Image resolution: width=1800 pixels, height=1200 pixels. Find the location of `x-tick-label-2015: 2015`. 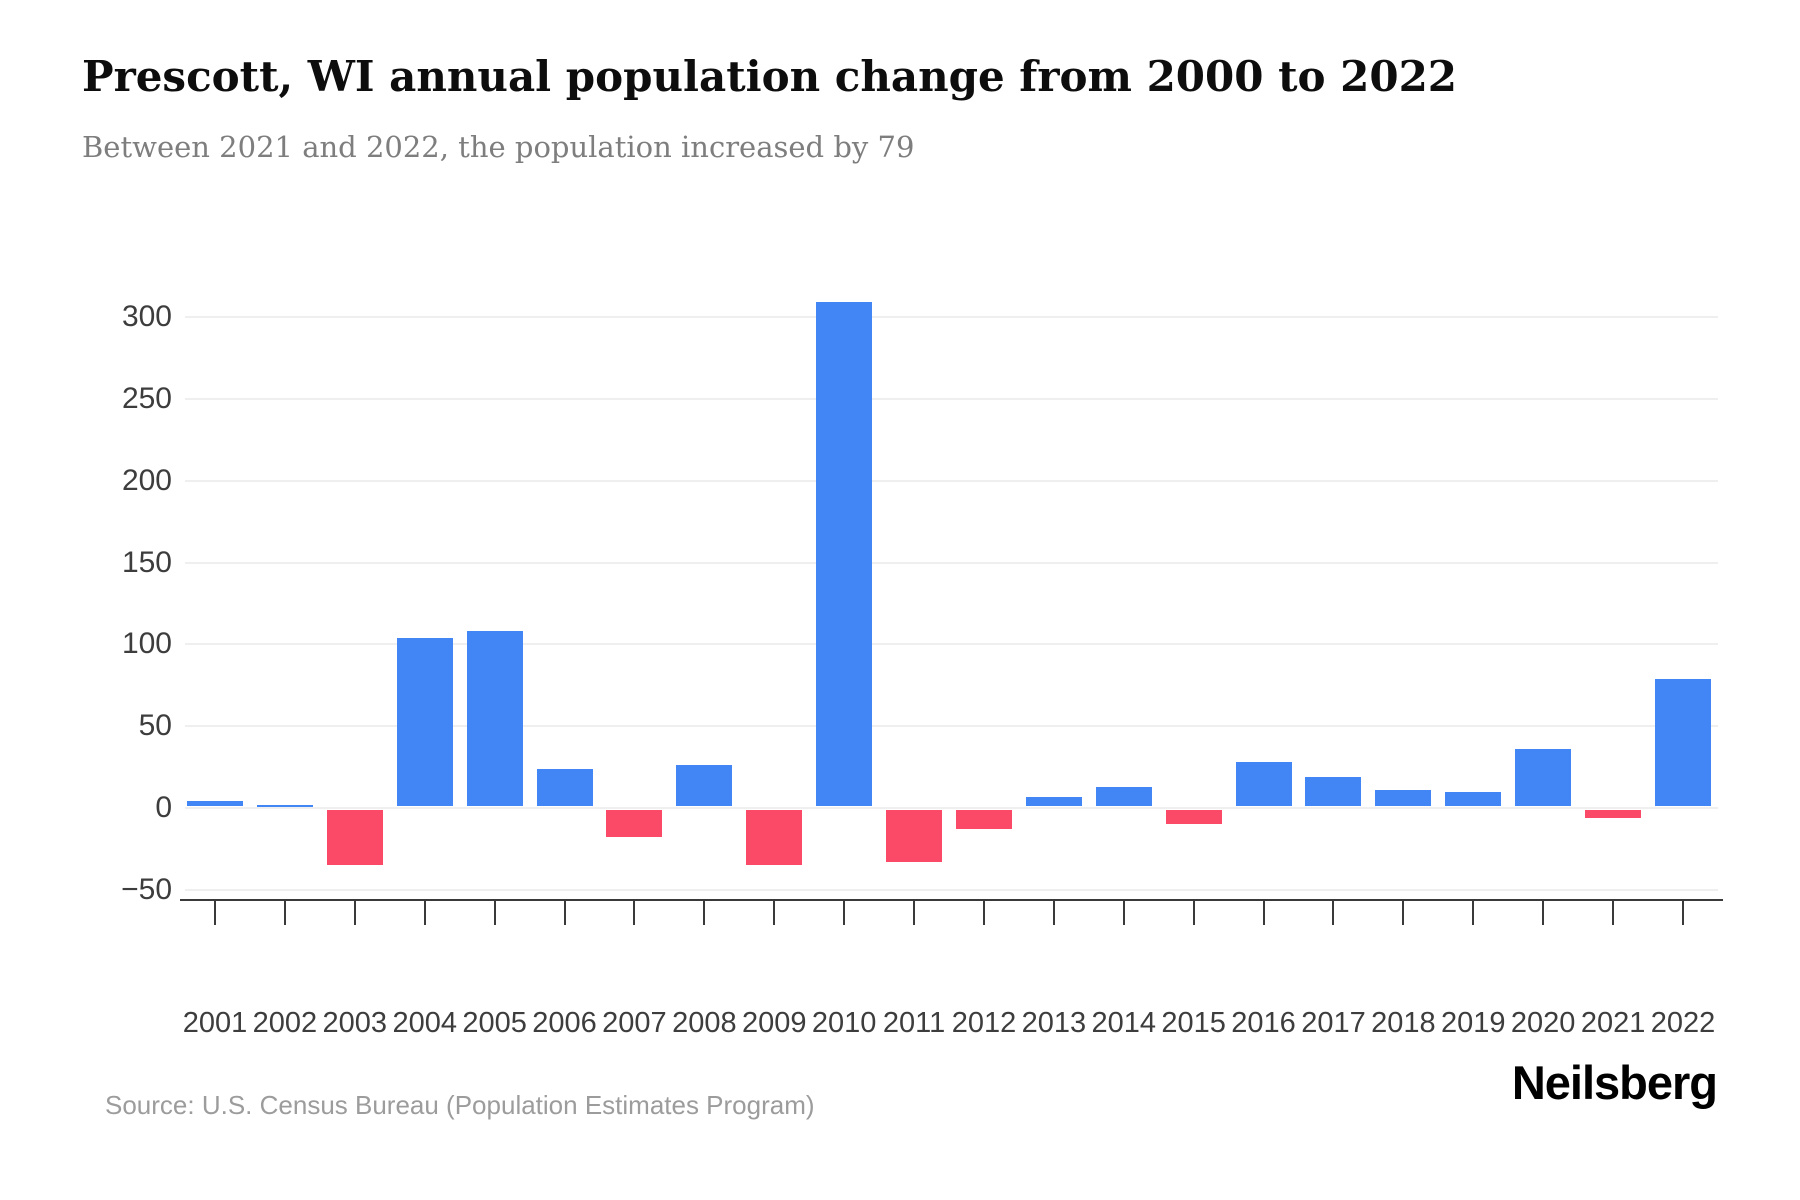

x-tick-label-2015: 2015 is located at coordinates (1193, 1023).